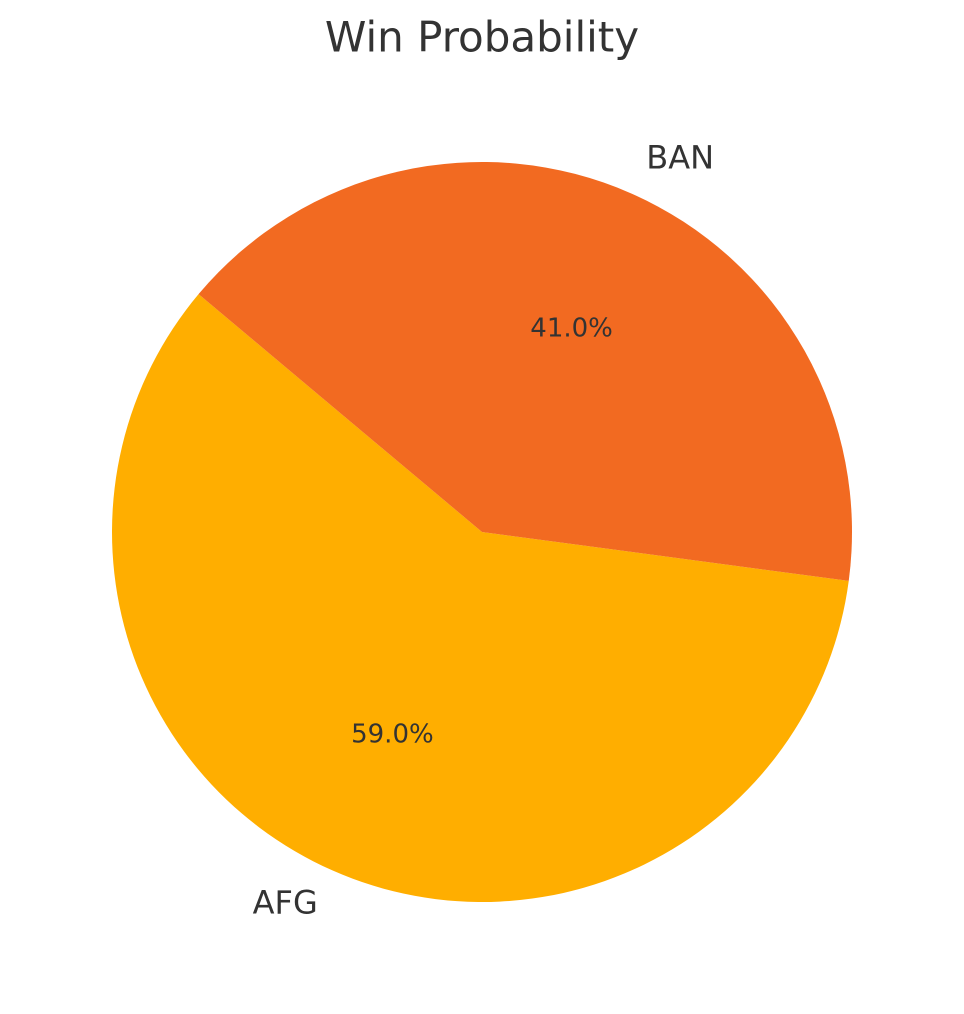 The image size is (964, 1014). What do you see at coordinates (680, 158) in the screenshot?
I see `slice-label: BAN` at bounding box center [680, 158].